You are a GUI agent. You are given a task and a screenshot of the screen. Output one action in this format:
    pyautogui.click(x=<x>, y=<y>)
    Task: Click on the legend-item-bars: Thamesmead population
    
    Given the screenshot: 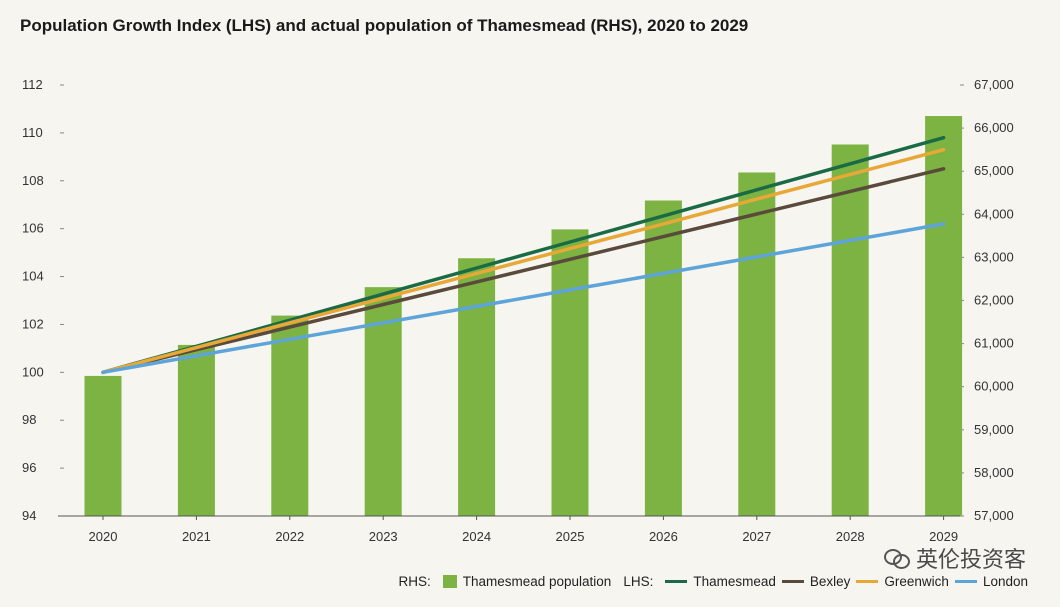 What is the action you would take?
    pyautogui.click(x=527, y=581)
    